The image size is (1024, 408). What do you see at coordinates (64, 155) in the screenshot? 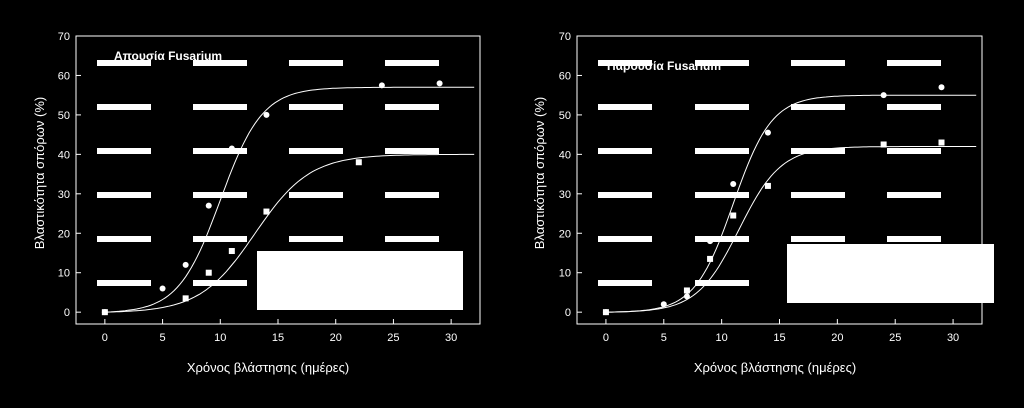
I see `y-tick-label: 40` at bounding box center [64, 155].